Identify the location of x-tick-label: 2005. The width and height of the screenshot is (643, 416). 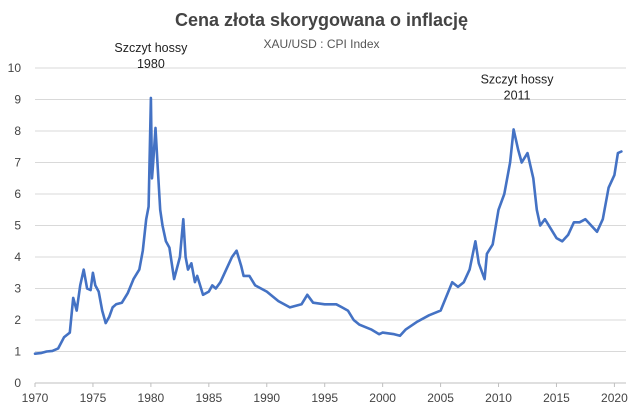
(440, 398).